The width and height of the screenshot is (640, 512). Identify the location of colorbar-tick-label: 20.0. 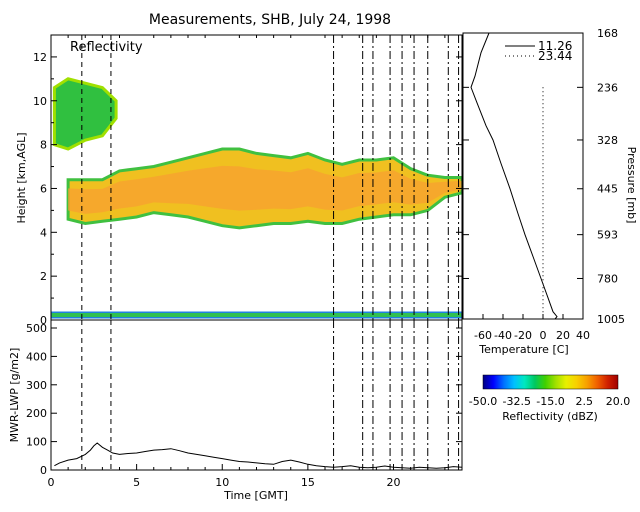
(618, 401).